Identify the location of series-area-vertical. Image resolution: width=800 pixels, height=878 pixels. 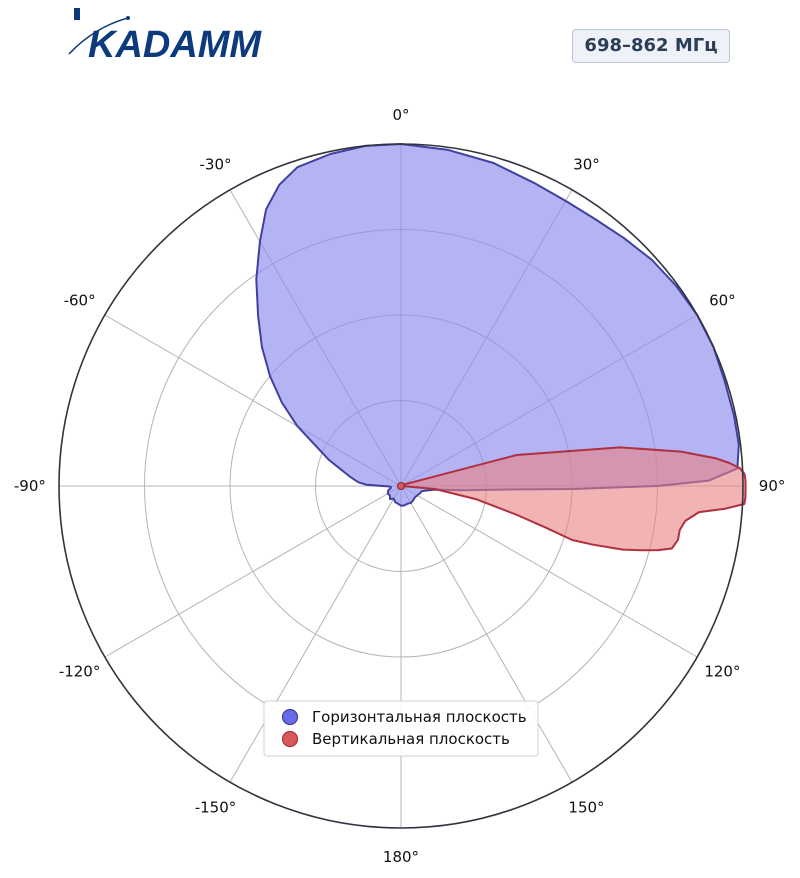
(573, 499).